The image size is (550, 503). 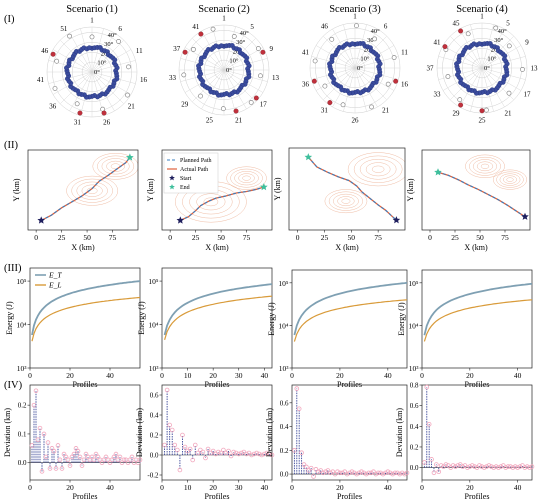 What do you see at coordinates (508, 23) in the screenshot?
I see `angle-tick-label: 5` at bounding box center [508, 23].